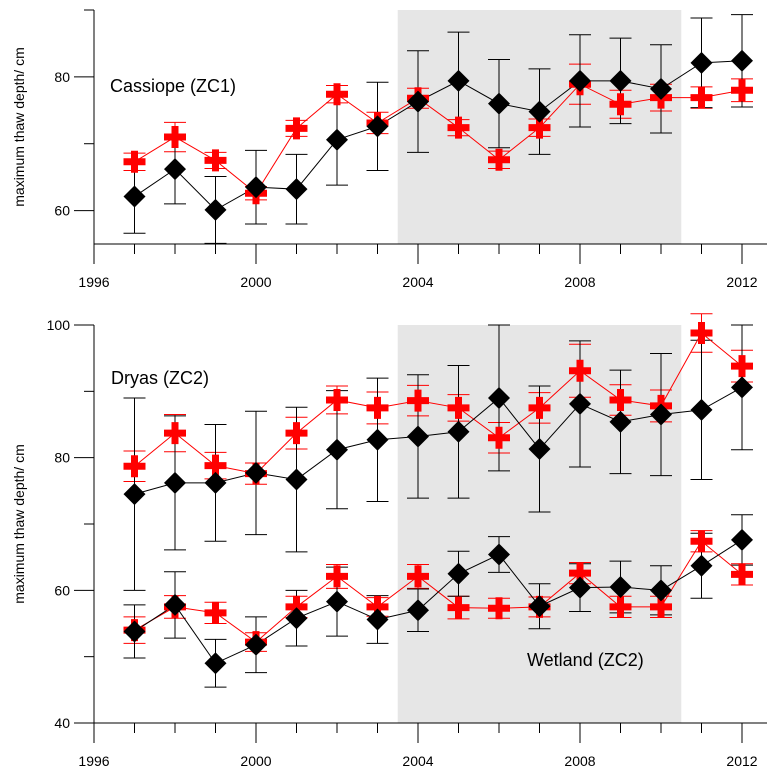 This screenshot has width=767, height=774. What do you see at coordinates (62, 590) in the screenshot?
I see `y-tick-label: 60` at bounding box center [62, 590].